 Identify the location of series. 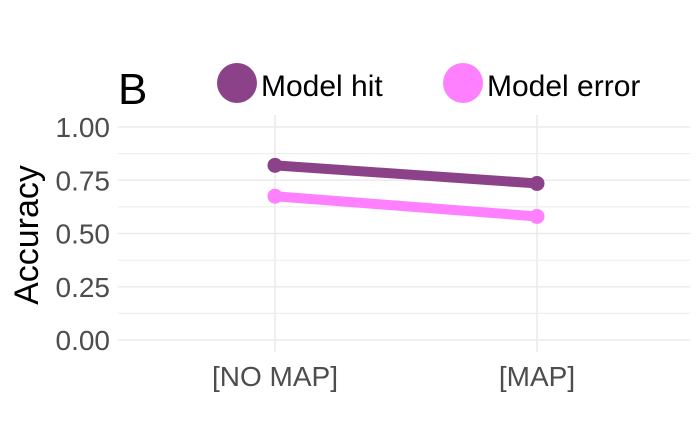
(406, 190).